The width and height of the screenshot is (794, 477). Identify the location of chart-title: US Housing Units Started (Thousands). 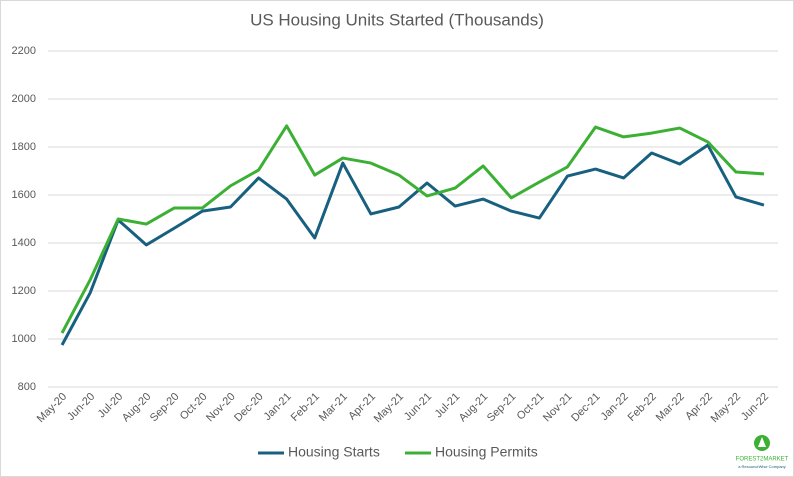
(397, 19).